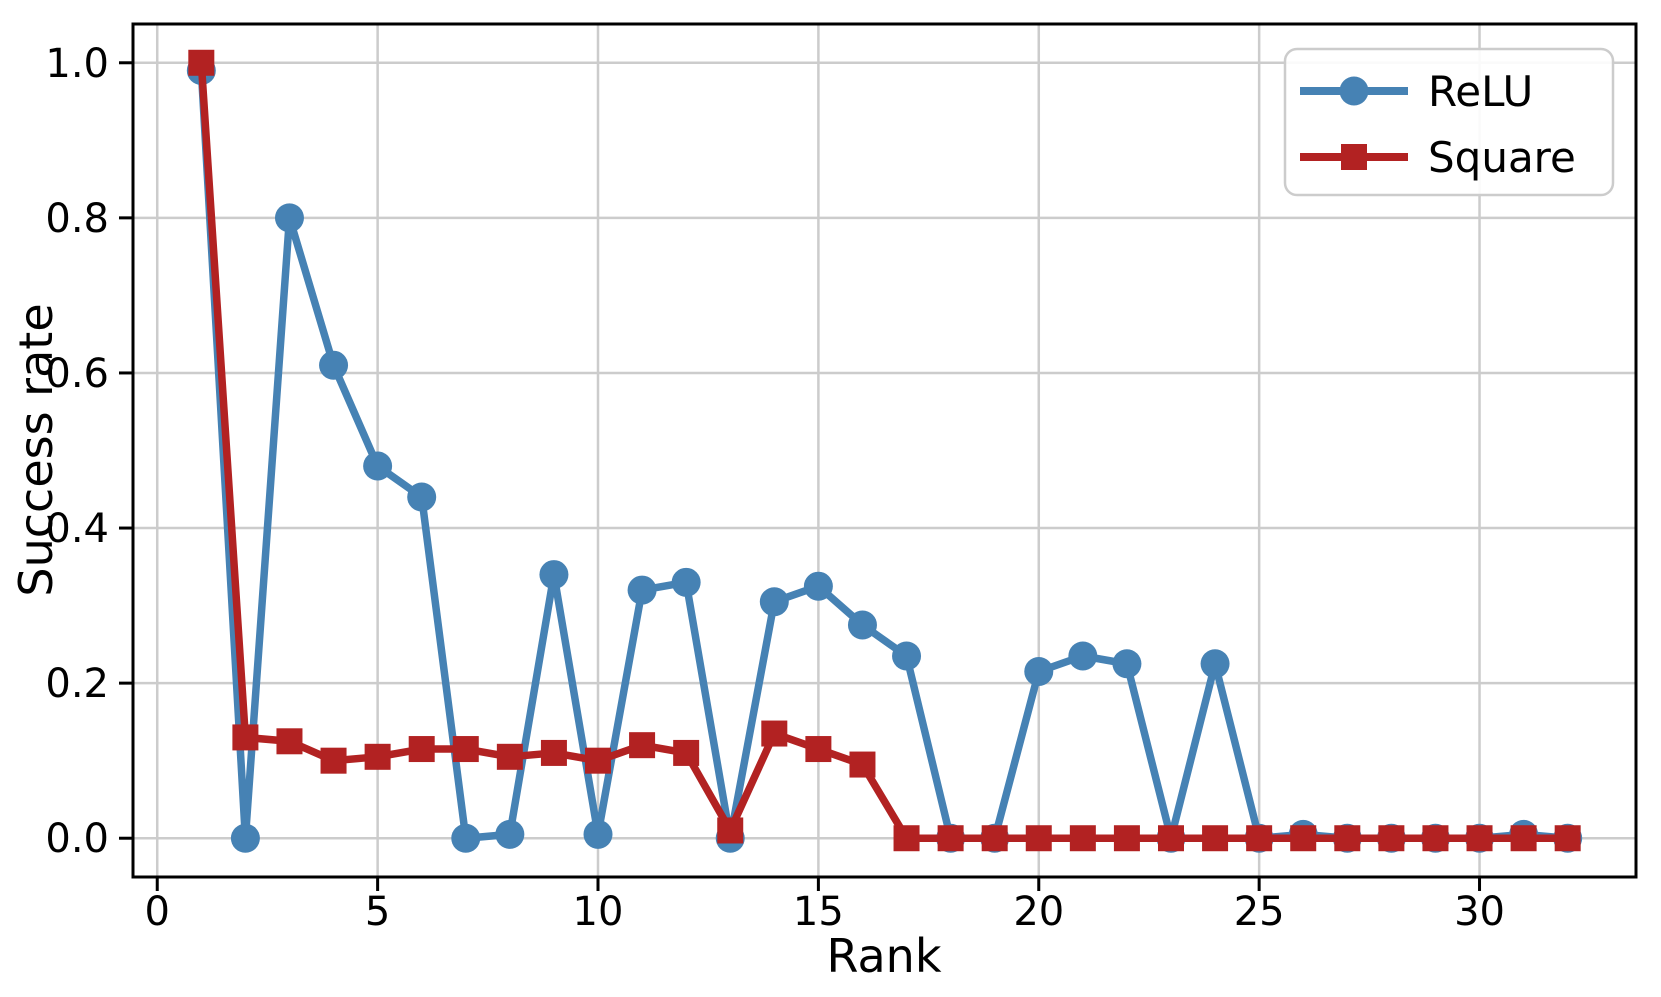 The width and height of the screenshot is (1661, 997). What do you see at coordinates (77, 374) in the screenshot?
I see `y-tick-label: 0.6` at bounding box center [77, 374].